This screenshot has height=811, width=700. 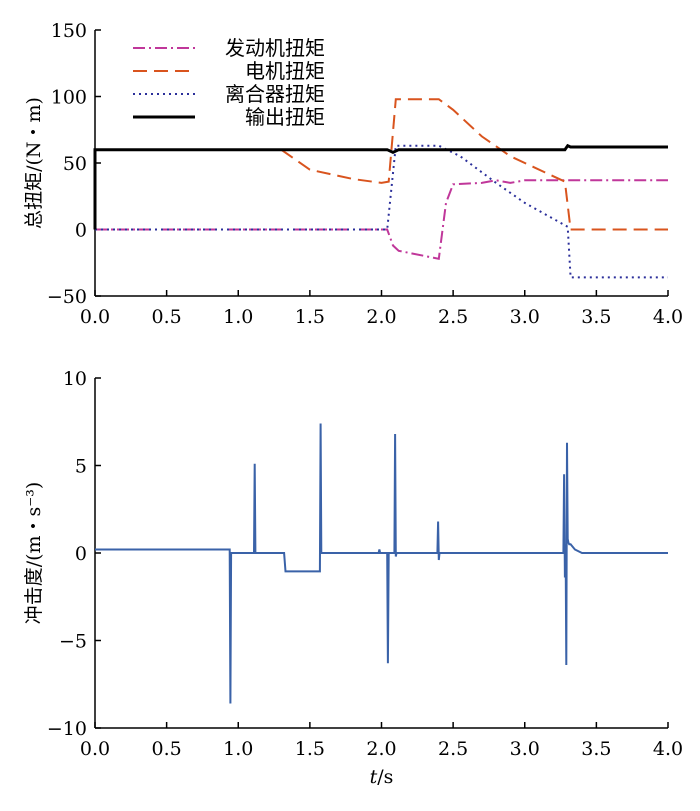 What do you see at coordinates (75, 164) in the screenshot?
I see `y-tick-label: 50` at bounding box center [75, 164].